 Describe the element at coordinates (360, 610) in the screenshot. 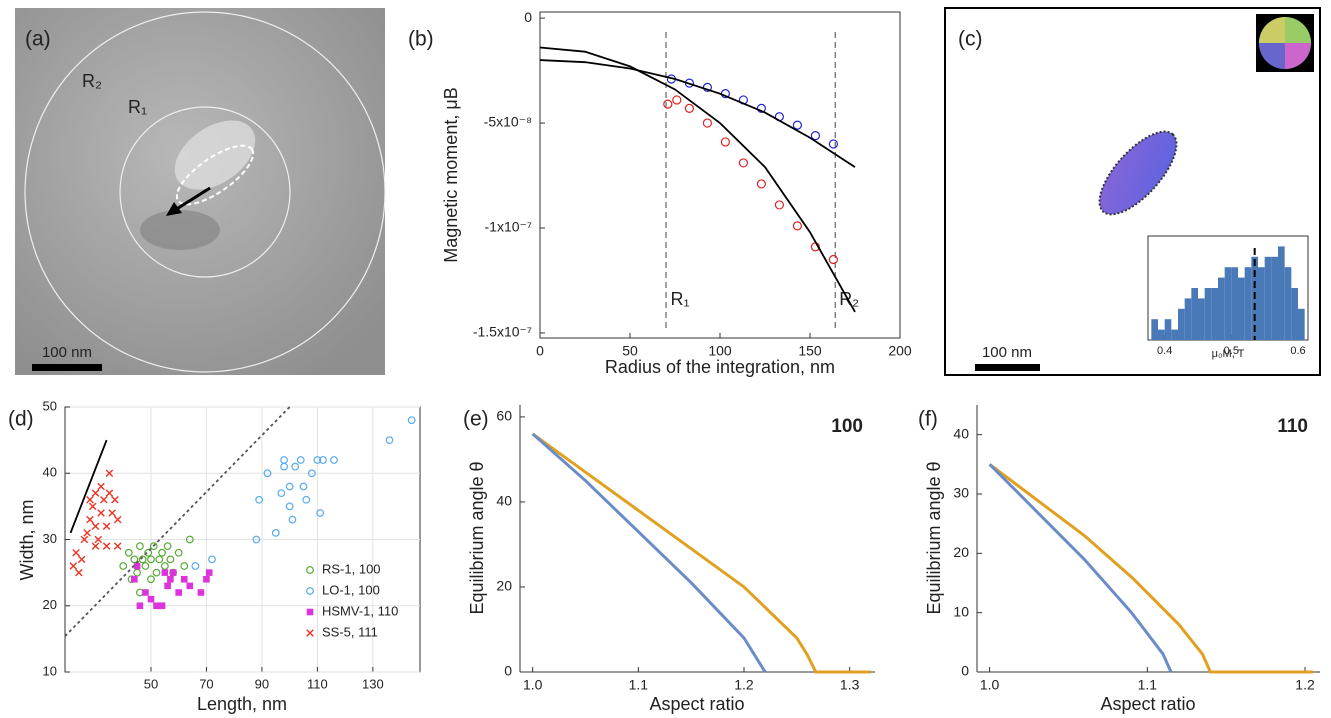

I see `legend-label: HSMV-1, 110` at that location.